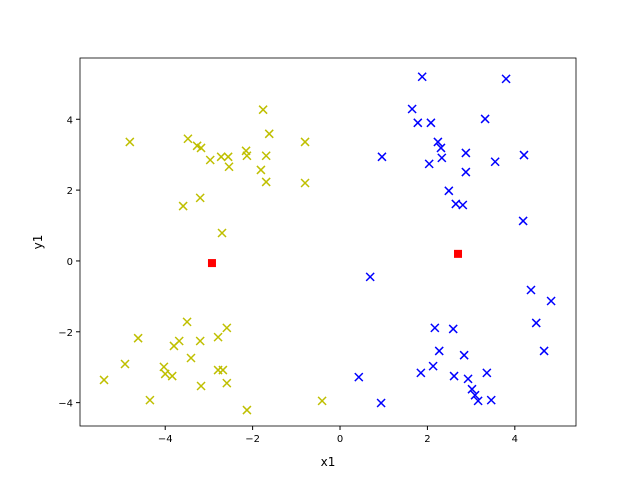 The height and width of the screenshot is (480, 640). Describe the element at coordinates (340, 439) in the screenshot. I see `x-tick-label: 0` at that location.